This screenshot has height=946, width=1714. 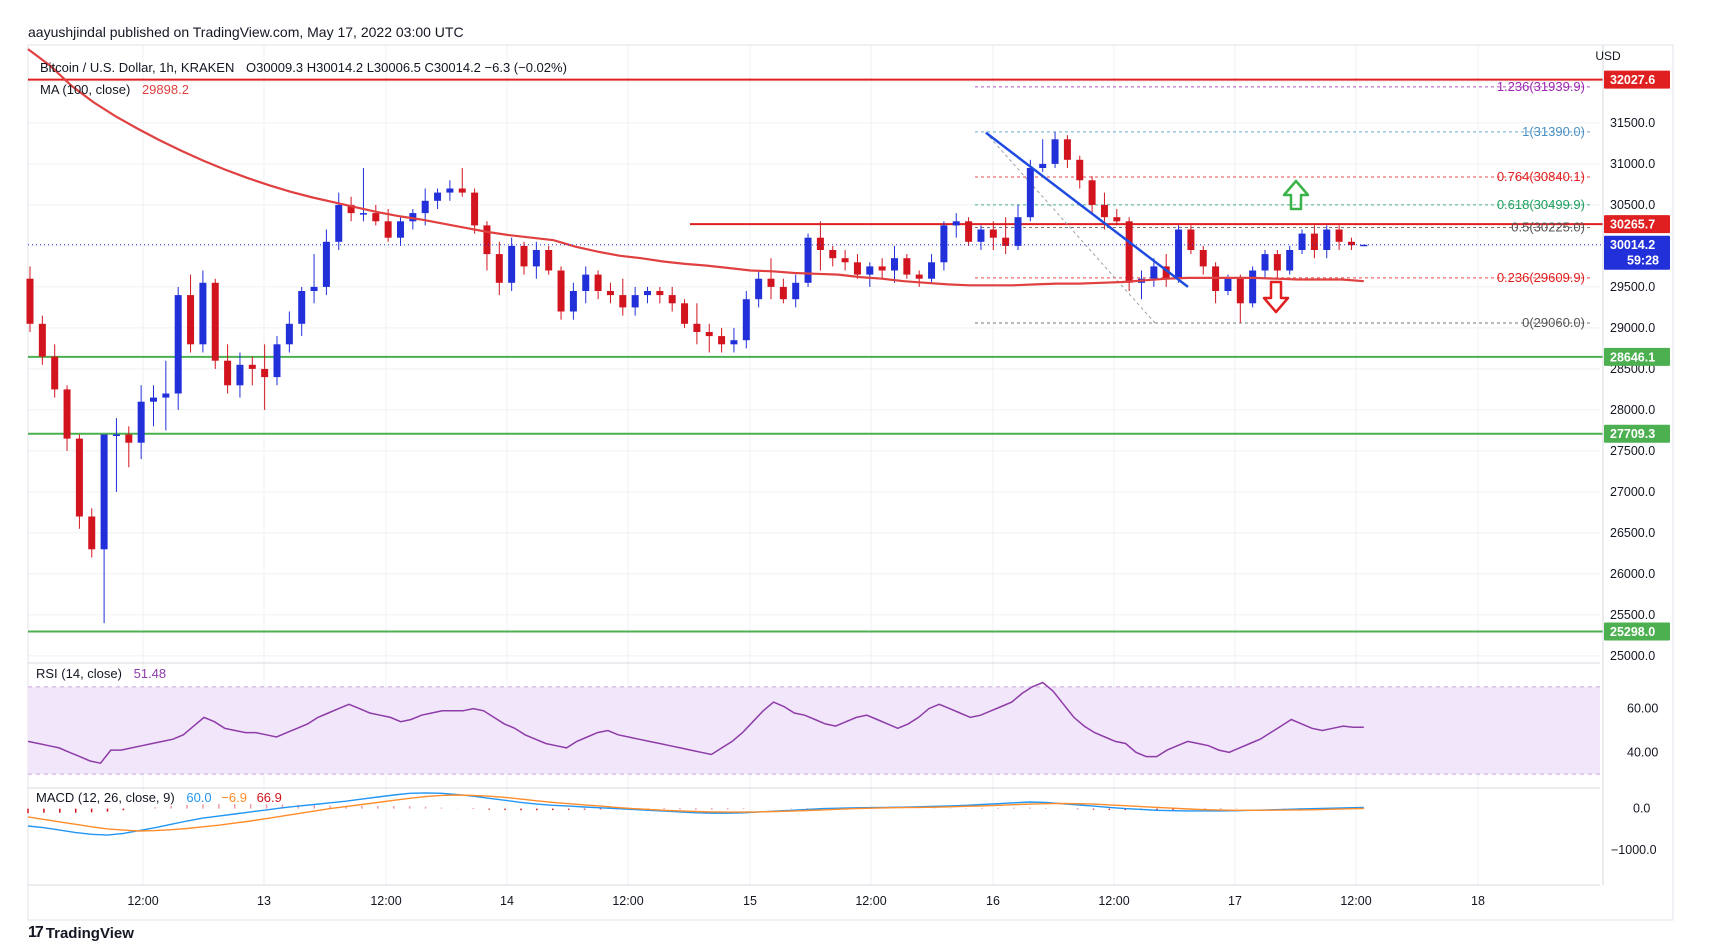 What do you see at coordinates (1276, 297) in the screenshot?
I see `arrow-down-icon` at bounding box center [1276, 297].